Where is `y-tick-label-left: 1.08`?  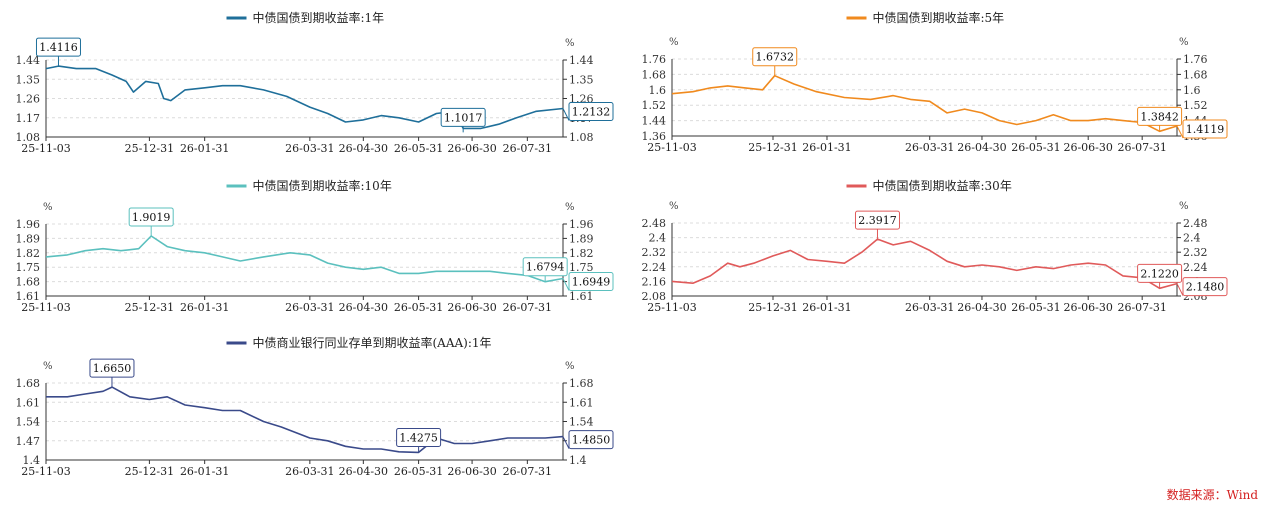 y-tick-label-left: 1.08 is located at coordinates (28, 137).